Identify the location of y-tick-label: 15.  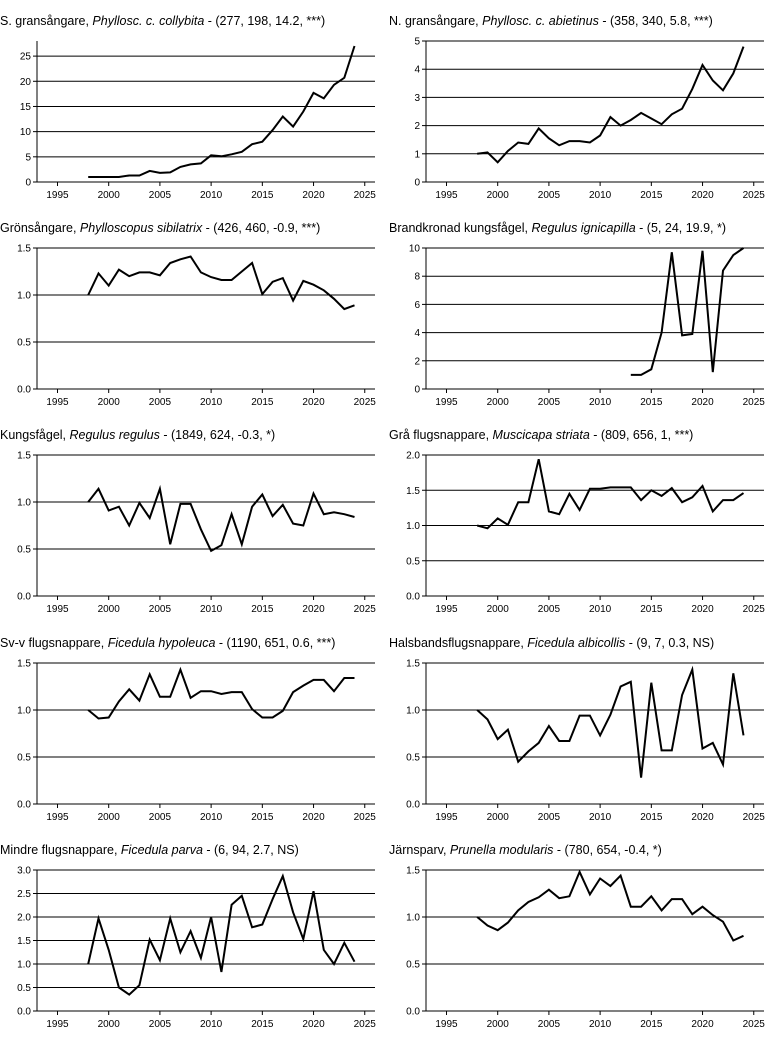
(26, 107).